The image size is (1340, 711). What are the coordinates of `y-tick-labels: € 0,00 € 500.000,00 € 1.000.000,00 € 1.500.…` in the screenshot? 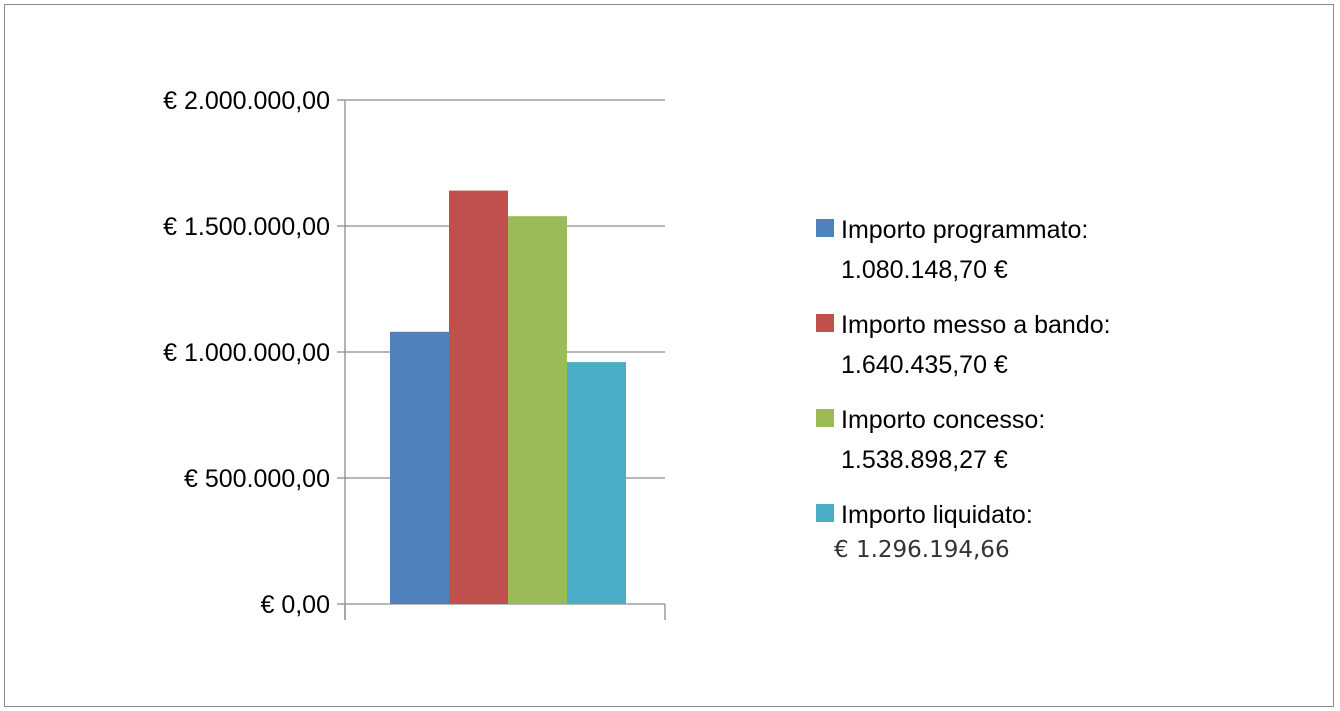 It's located at (246, 353).